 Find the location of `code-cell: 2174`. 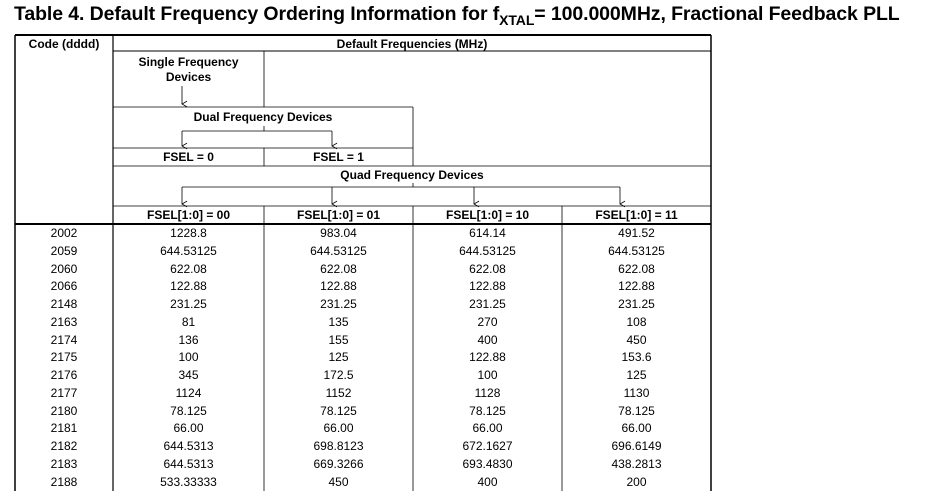

code-cell: 2174 is located at coordinates (64, 339).